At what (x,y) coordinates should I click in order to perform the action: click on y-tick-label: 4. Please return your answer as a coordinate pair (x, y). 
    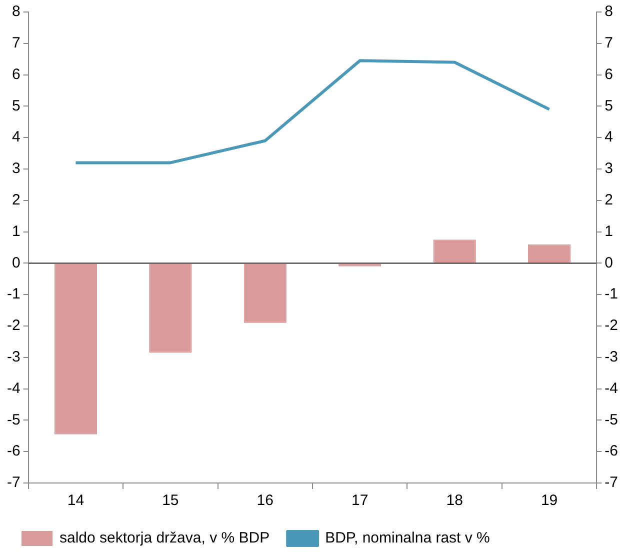
    Looking at the image, I should click on (16, 137).